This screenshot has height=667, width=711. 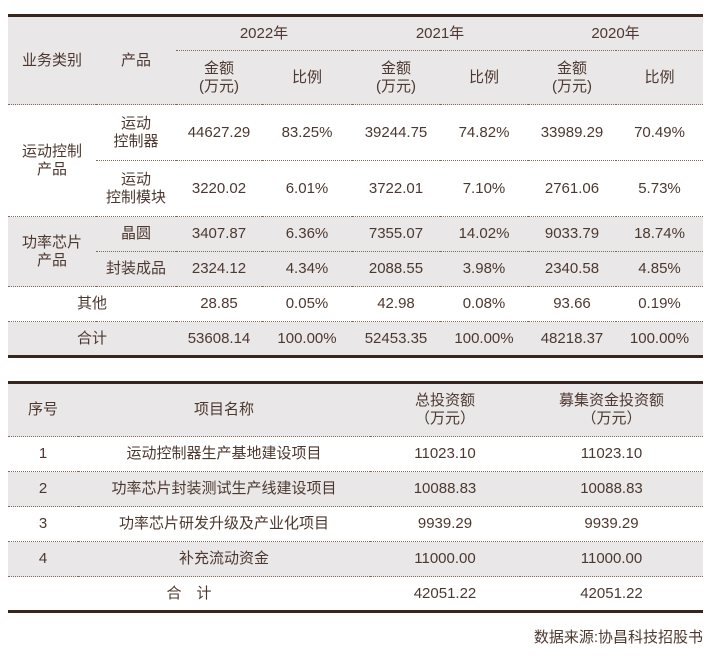 I want to click on product-label: 封装成品, so click(x=136, y=269).